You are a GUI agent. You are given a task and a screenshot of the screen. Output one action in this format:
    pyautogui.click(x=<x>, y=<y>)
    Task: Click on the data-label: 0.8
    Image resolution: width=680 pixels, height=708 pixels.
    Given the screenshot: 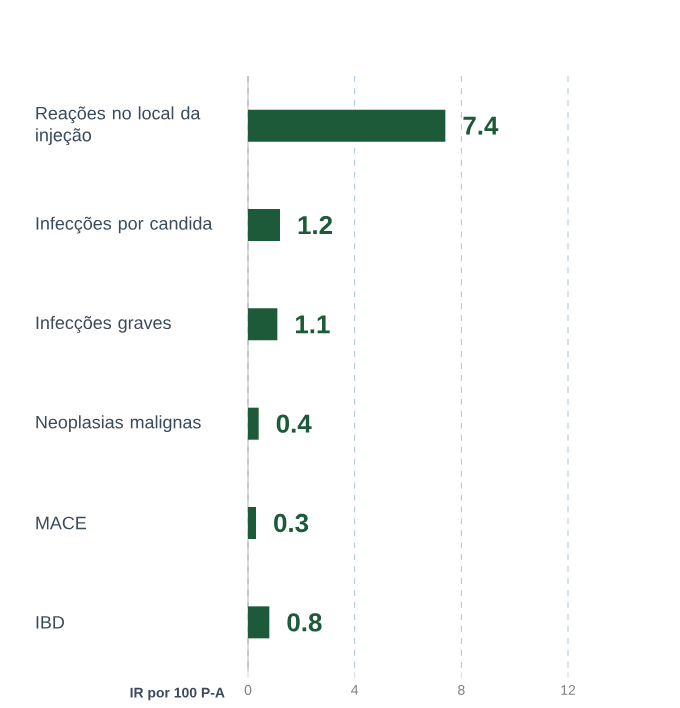 What is the action you would take?
    pyautogui.click(x=304, y=622)
    